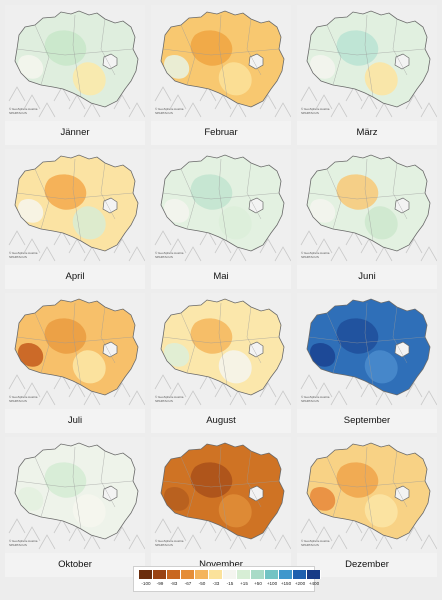  Describe the element at coordinates (221, 276) in the screenshot. I see `month-label: Mai` at that location.